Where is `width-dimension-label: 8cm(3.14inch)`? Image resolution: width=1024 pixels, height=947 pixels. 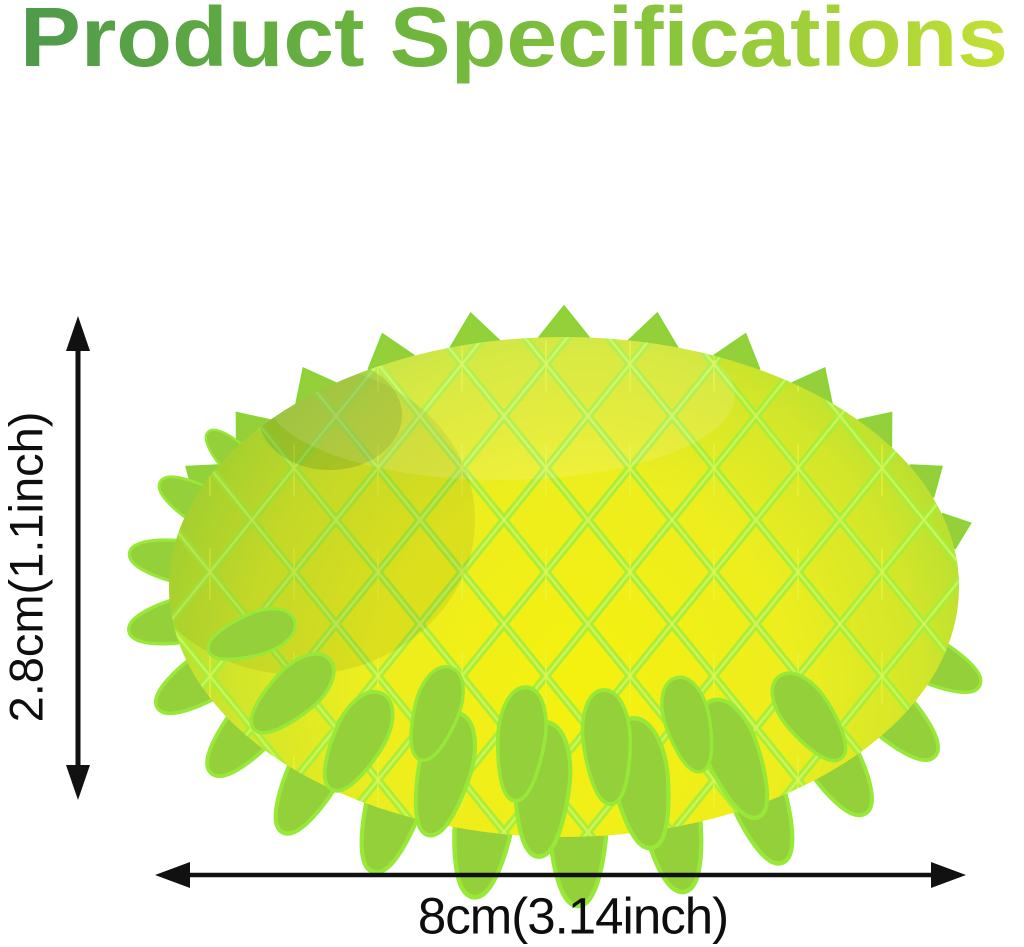 width-dimension-label: 8cm(3.14inch) is located at coordinates (573, 916).